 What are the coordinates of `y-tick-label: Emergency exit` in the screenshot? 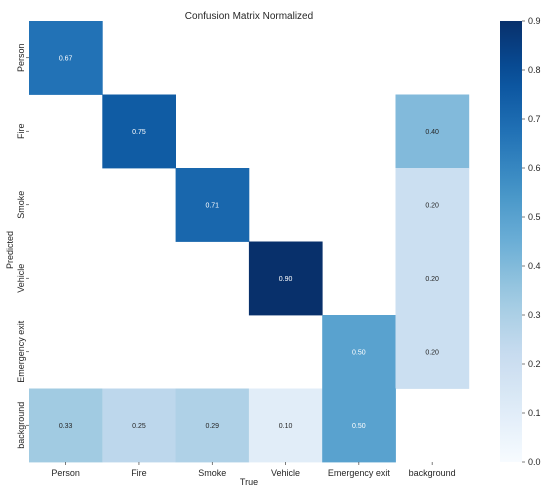 It's located at (21, 351).